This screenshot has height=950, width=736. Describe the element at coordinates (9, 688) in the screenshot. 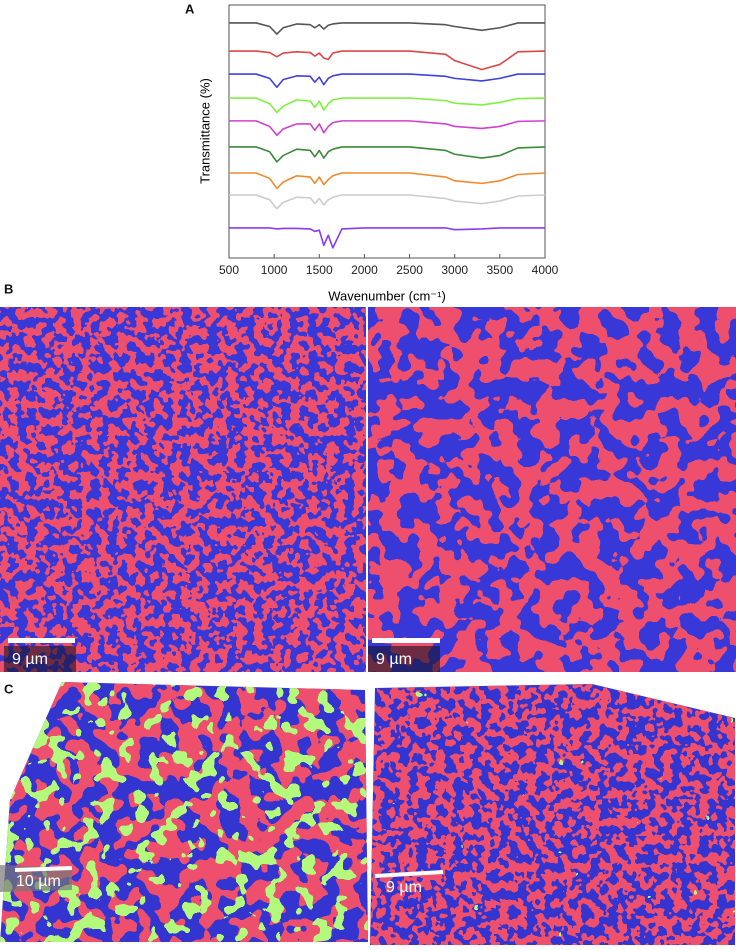

I see `panel-label: C` at that location.